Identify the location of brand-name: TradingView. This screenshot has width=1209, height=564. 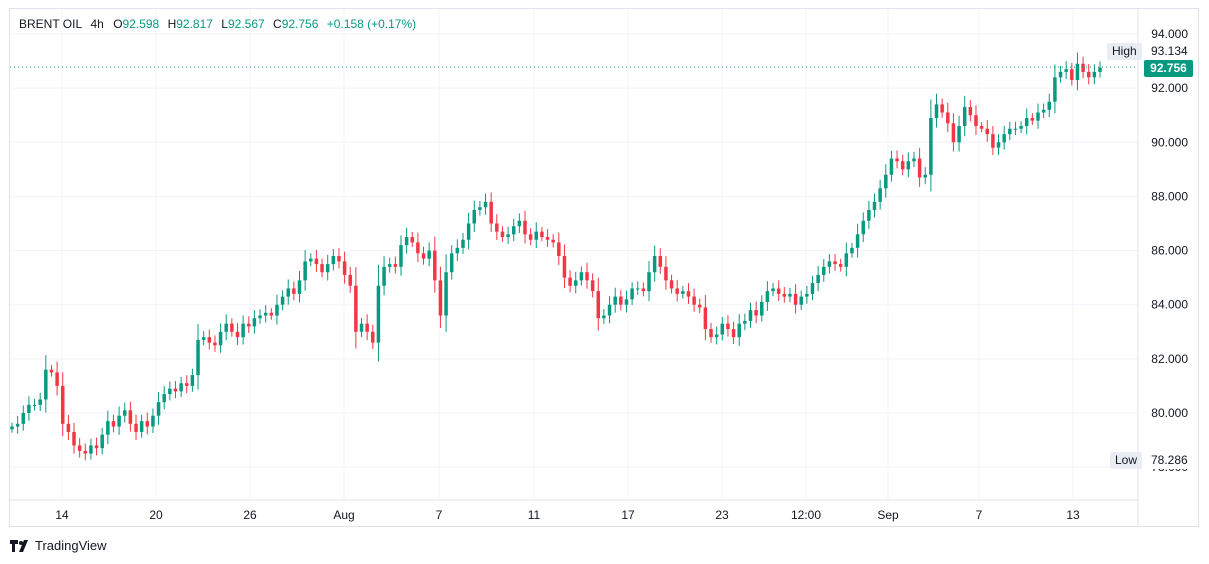
(71, 545).